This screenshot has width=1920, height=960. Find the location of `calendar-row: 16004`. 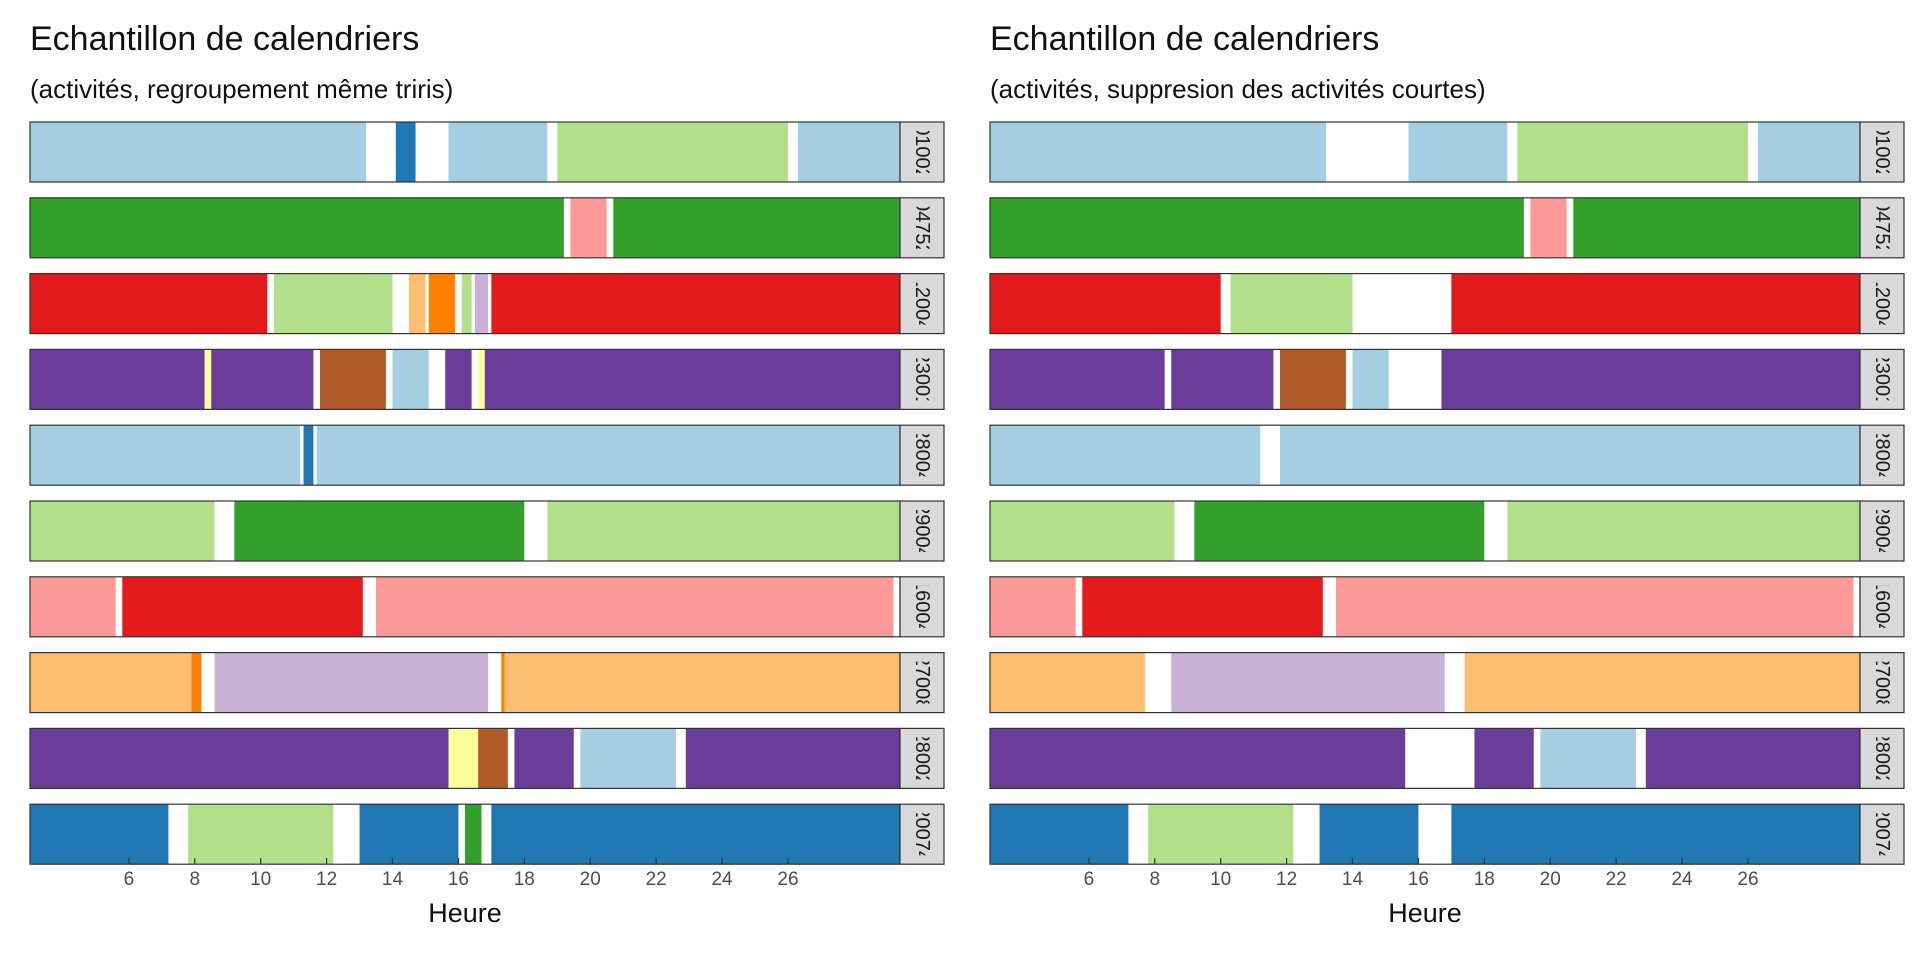

calendar-row: 16004 is located at coordinates (1447, 607).